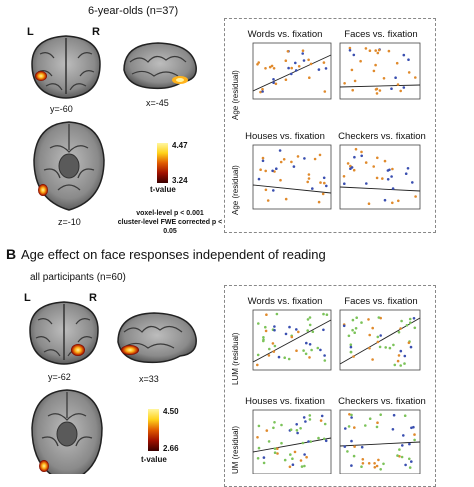 Image resolution: width=474 pixels, height=487 pixels. Describe the element at coordinates (157, 103) in the screenshot. I see `coord-sagittal: x=-45` at that location.